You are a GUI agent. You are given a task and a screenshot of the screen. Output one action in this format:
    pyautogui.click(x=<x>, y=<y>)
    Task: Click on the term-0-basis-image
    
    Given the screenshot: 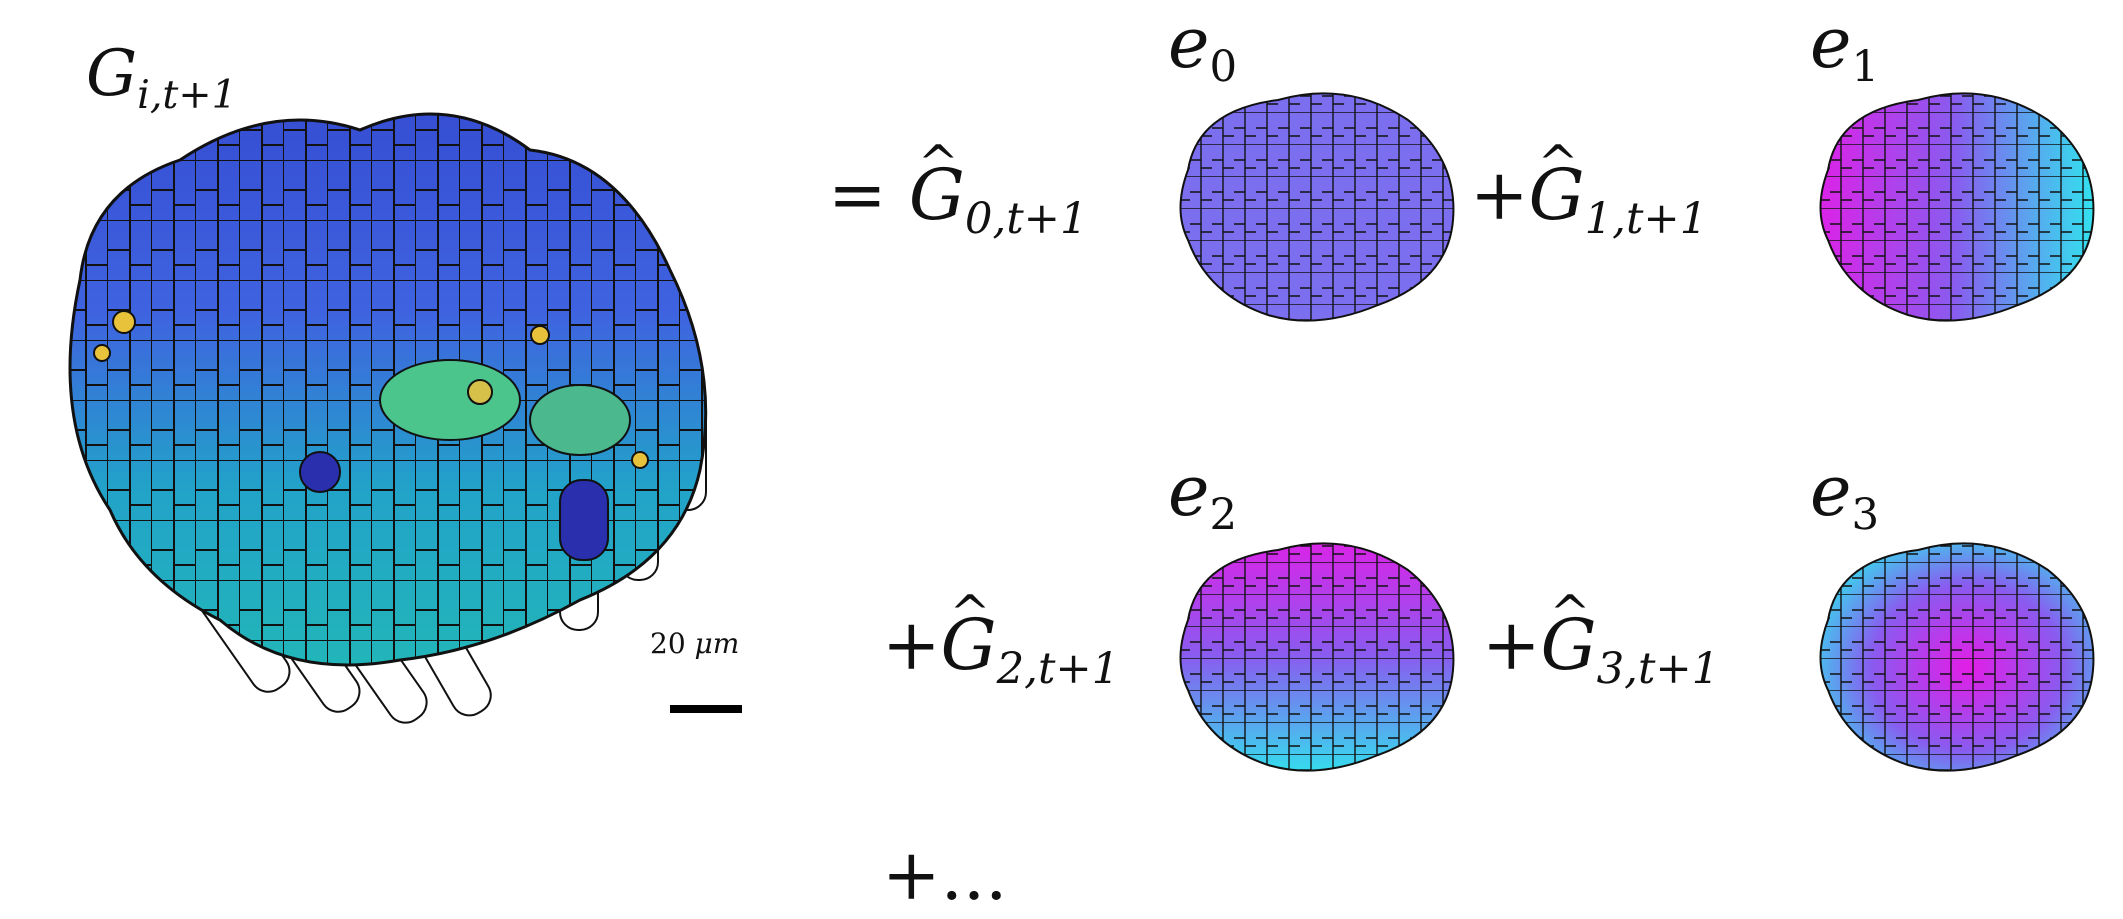 What is the action you would take?
    pyautogui.click(x=1313, y=205)
    